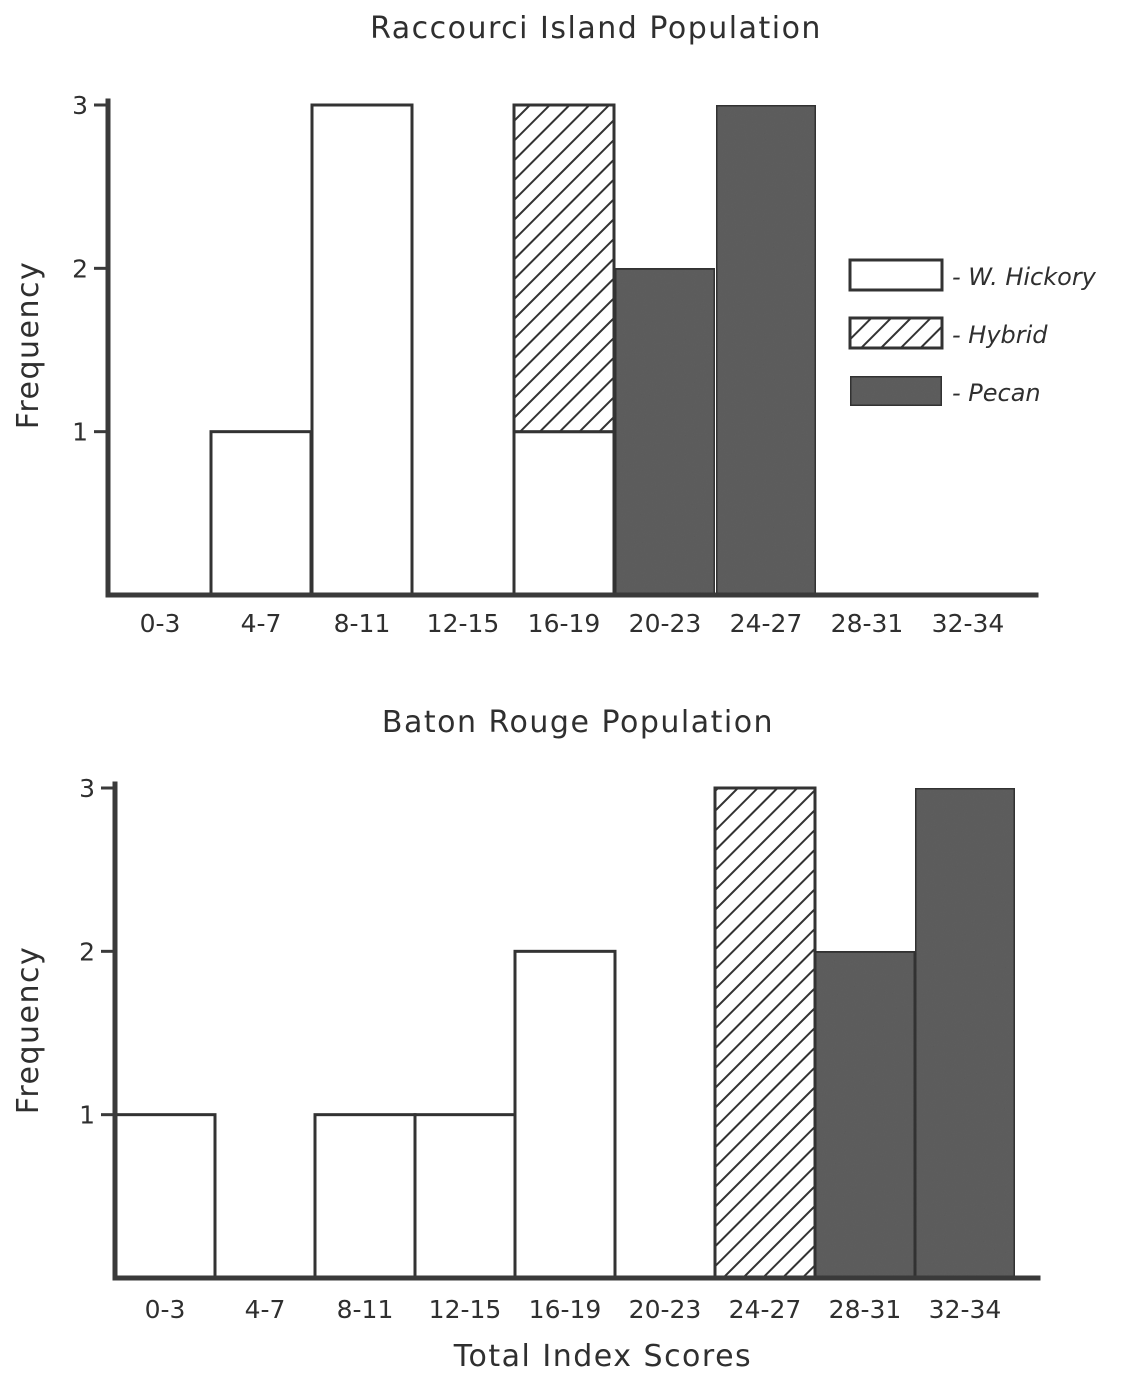 The image size is (1148, 1376). What do you see at coordinates (896, 275) in the screenshot?
I see `legend-swatch-w-hickory` at bounding box center [896, 275].